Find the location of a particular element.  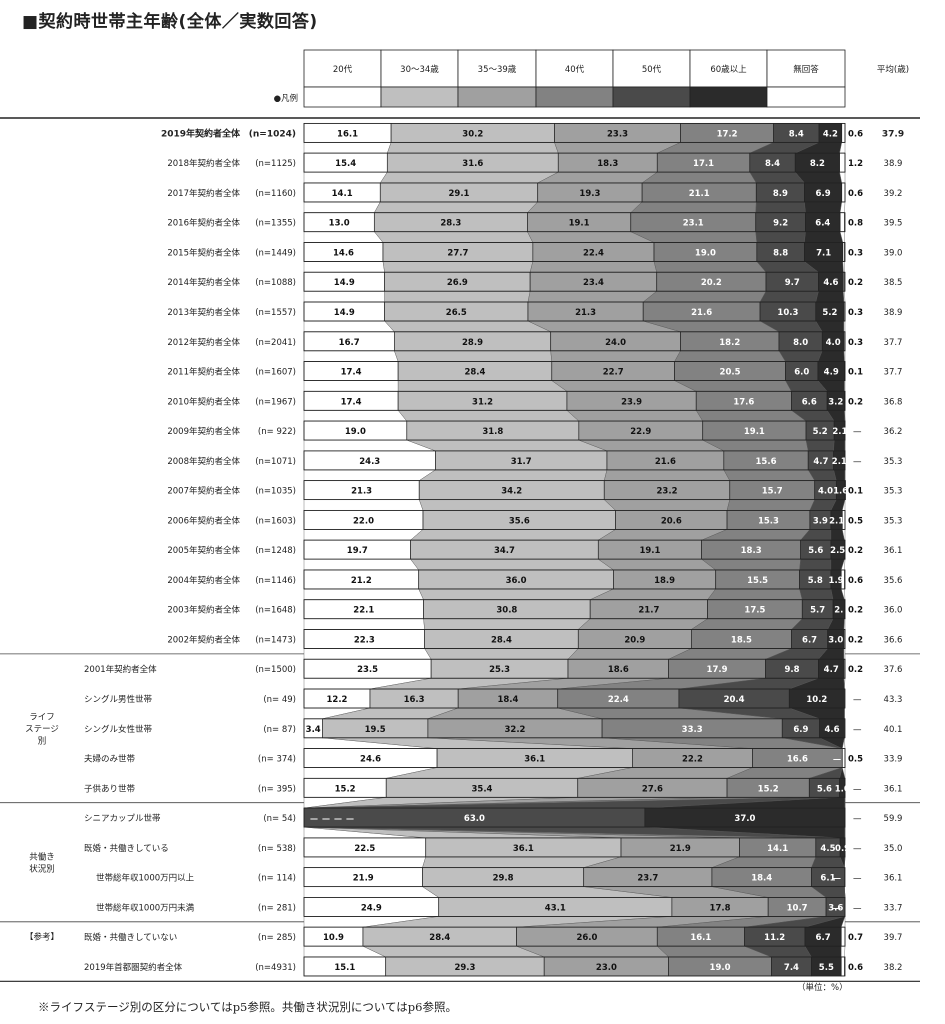

segment-value-label: 3.2 is located at coordinates (835, 402).